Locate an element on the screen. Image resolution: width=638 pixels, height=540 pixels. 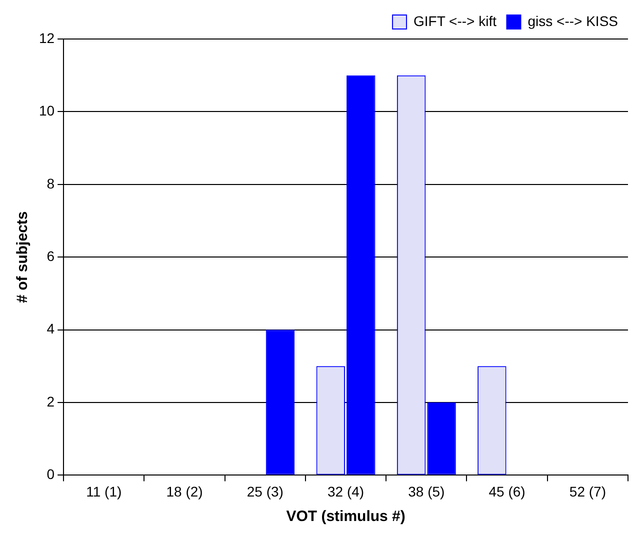
y-tick-label: 12 is located at coordinates (46, 38).